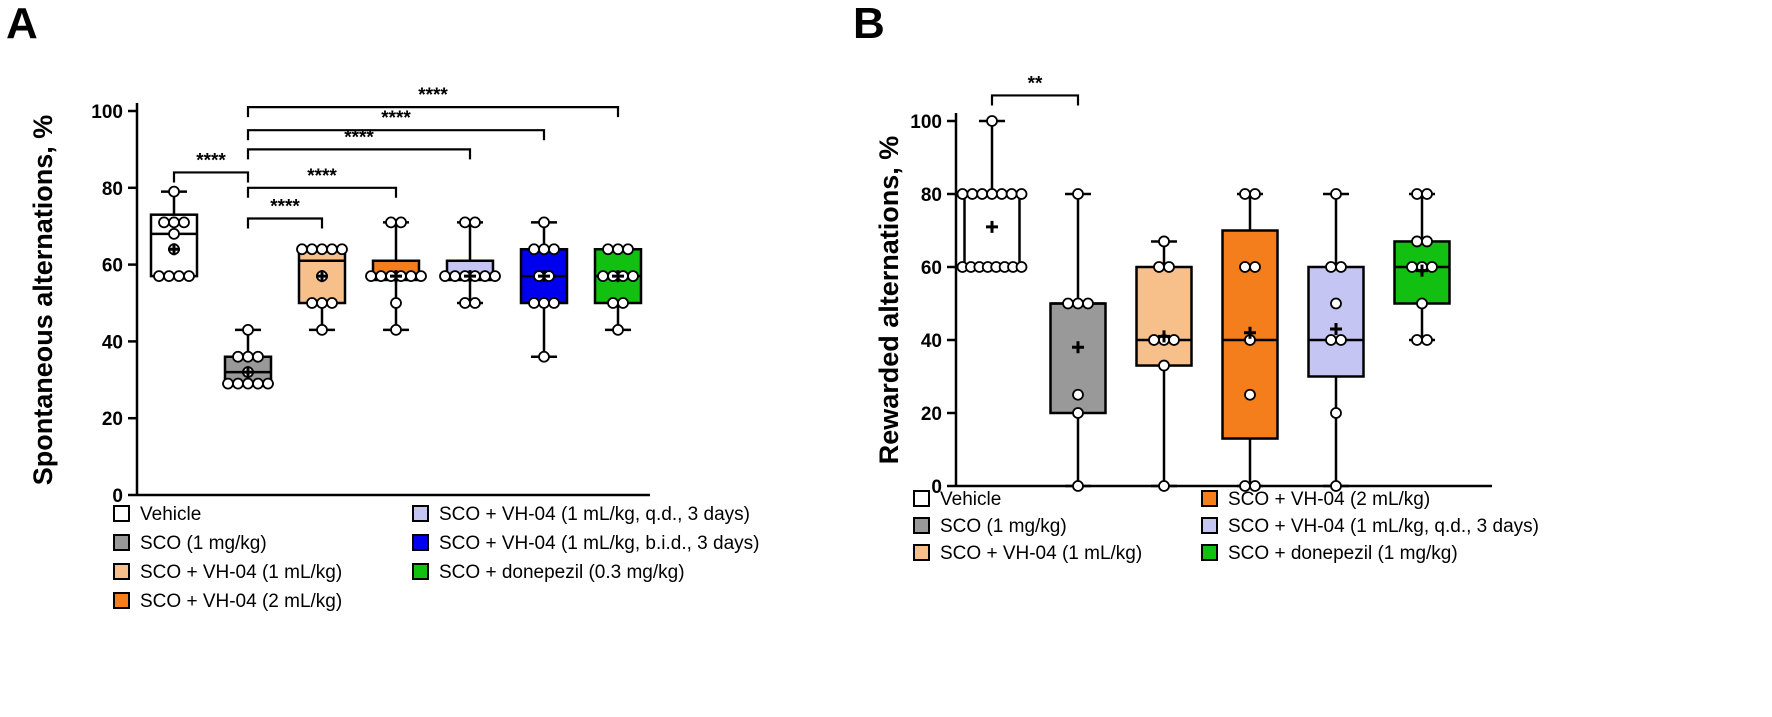  I want to click on panel-b-legend-item: SCO + VH-04 (1 mL/kg, q.d., 3 days), so click(1370, 526).